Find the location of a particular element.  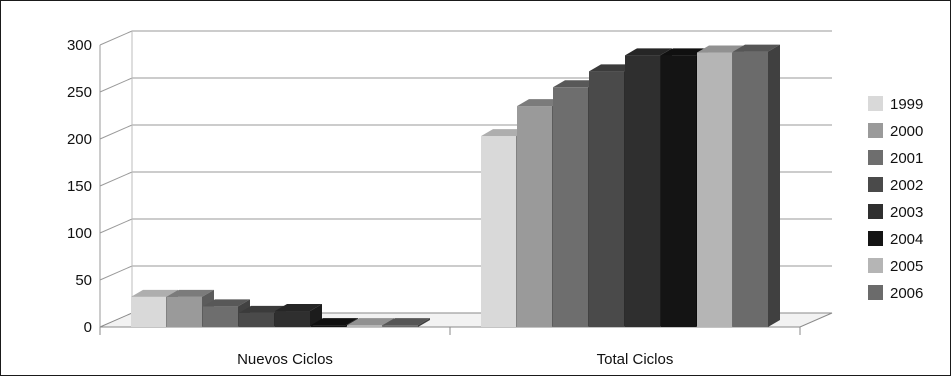

gridline is located at coordinates (465, 38).